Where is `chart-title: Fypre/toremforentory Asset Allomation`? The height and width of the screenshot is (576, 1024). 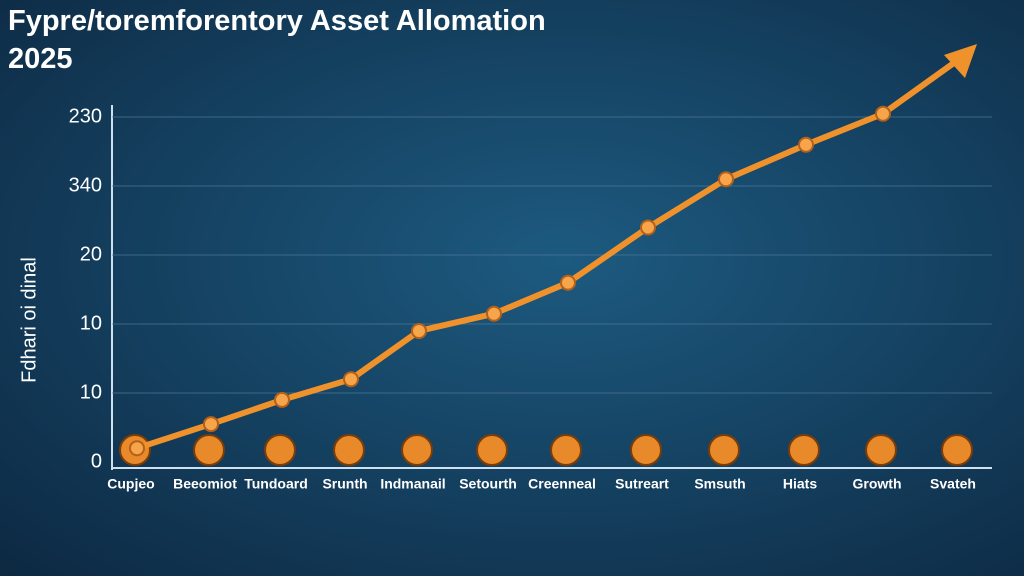
chart-title: Fypre/toremforentory Asset Allomation is located at coordinates (277, 21).